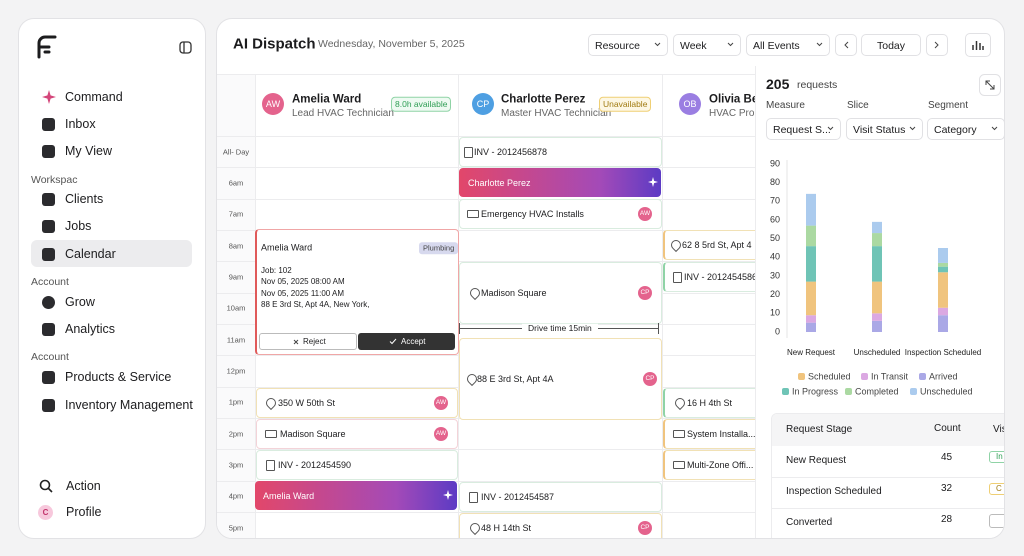 The image size is (1024, 556). What do you see at coordinates (47, 47) in the screenshot?
I see `logo` at bounding box center [47, 47].